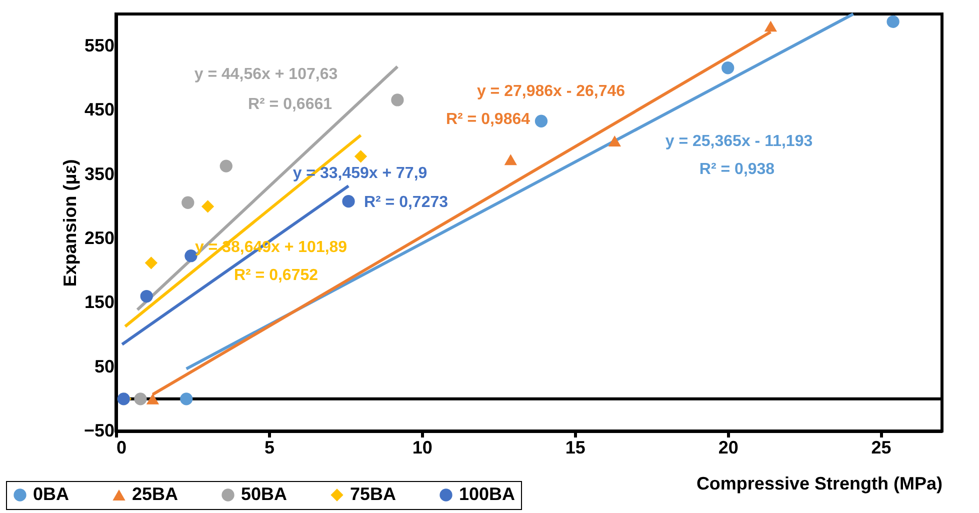  I want to click on legend-label: 75BA, so click(373, 494).